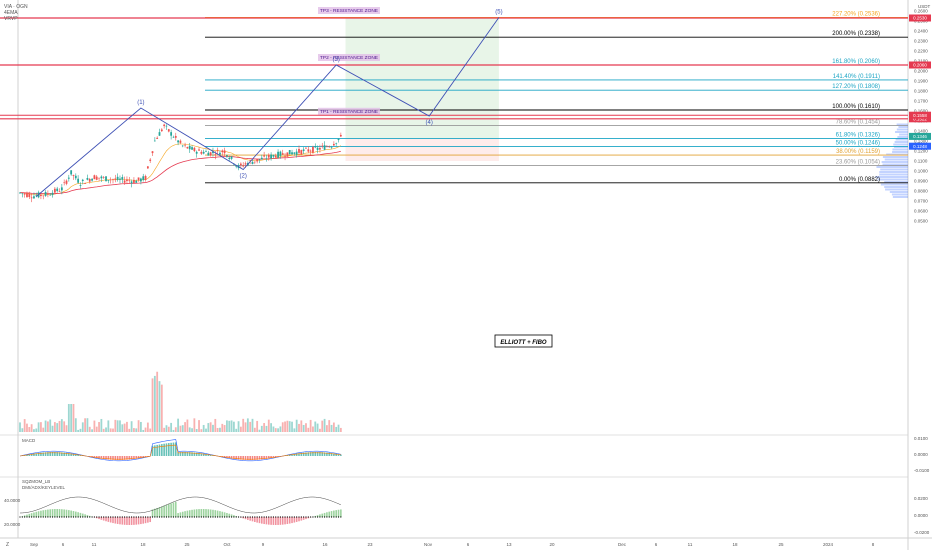 Image resolution: width=932 pixels, height=550 pixels. What do you see at coordinates (370, 544) in the screenshot?
I see `x-tick-label: 23` at bounding box center [370, 544].